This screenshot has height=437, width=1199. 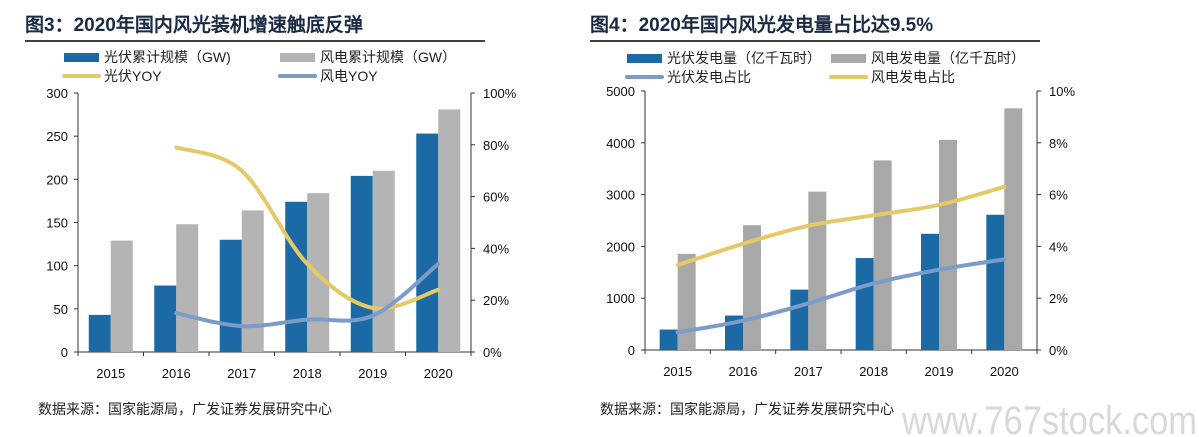 I want to click on y2-tick-label: 40%, so click(x=496, y=248).